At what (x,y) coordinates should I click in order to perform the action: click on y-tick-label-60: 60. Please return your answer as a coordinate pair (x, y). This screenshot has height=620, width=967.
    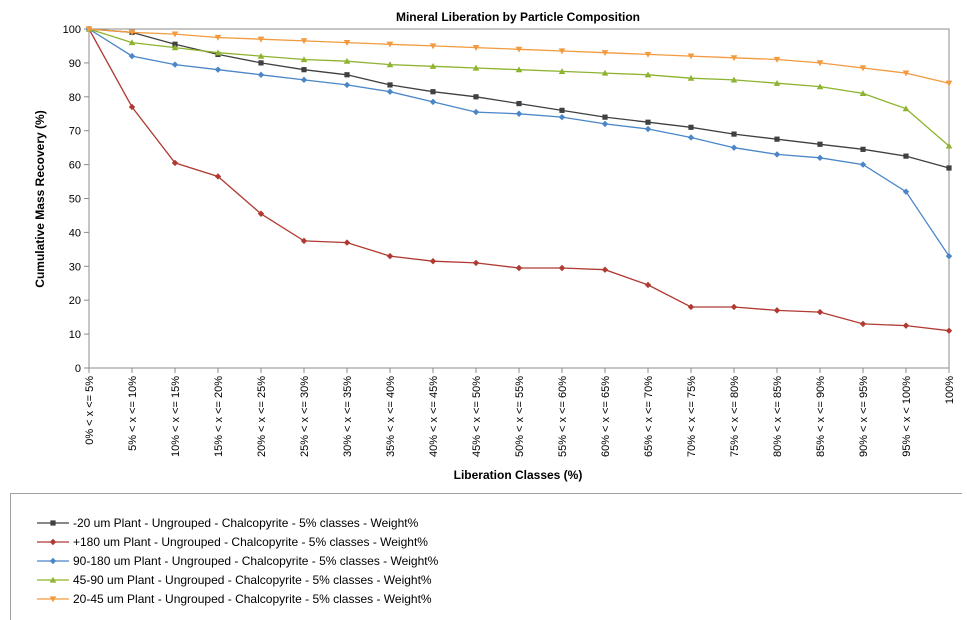
    Looking at the image, I should click on (75, 166).